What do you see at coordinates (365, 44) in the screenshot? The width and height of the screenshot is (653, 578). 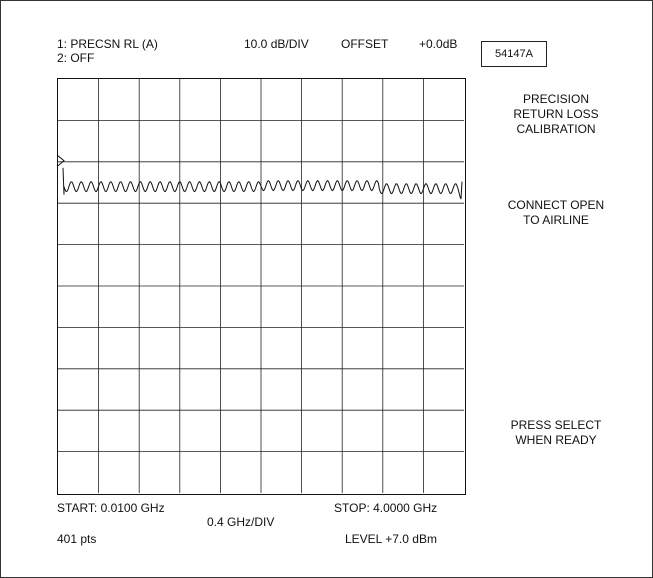 I see `offset-label: OFFSET` at bounding box center [365, 44].